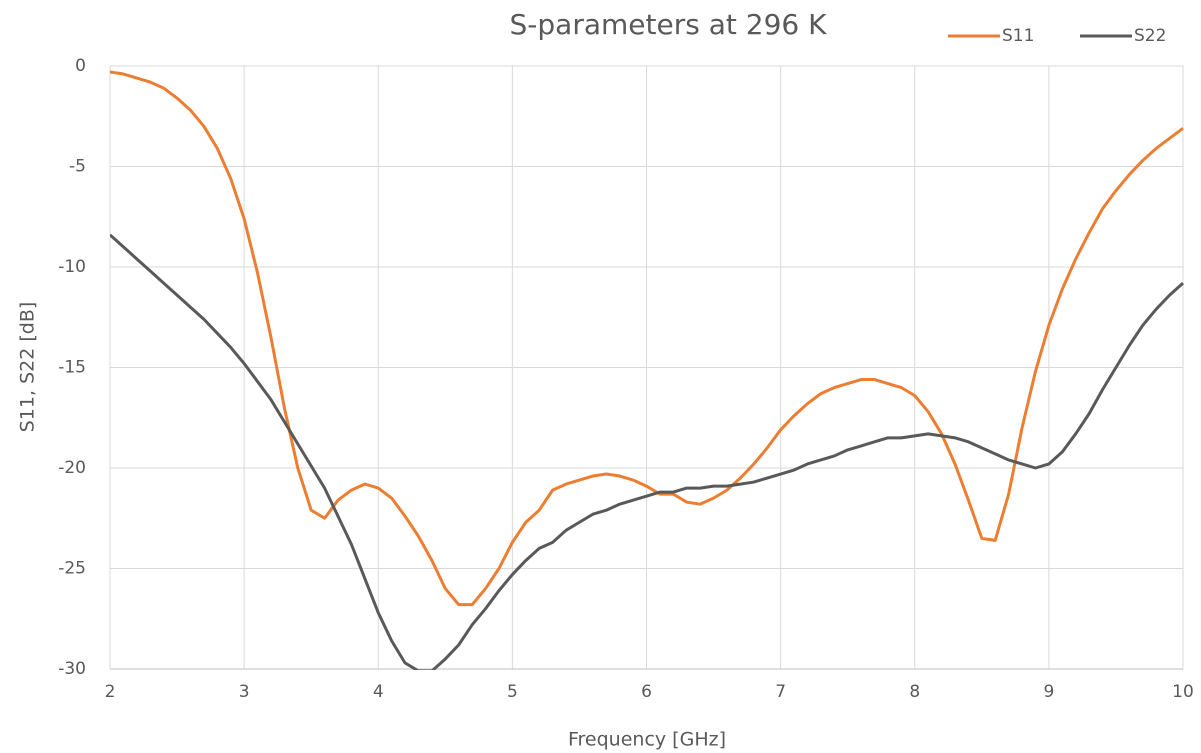  Describe the element at coordinates (646, 692) in the screenshot. I see `x-tick-label: 6` at that location.